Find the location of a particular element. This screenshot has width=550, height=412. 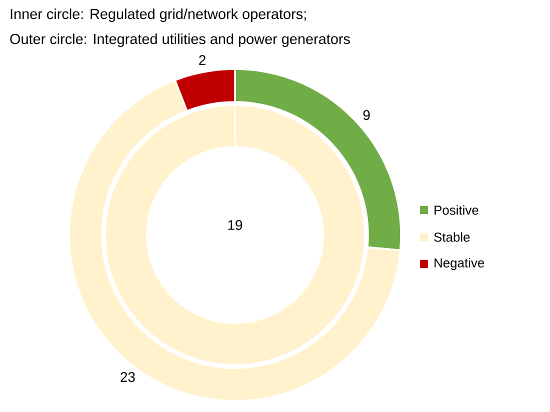

chart-title: Inner circle: Regulated grid/network operators; is located at coordinates (158, 15).